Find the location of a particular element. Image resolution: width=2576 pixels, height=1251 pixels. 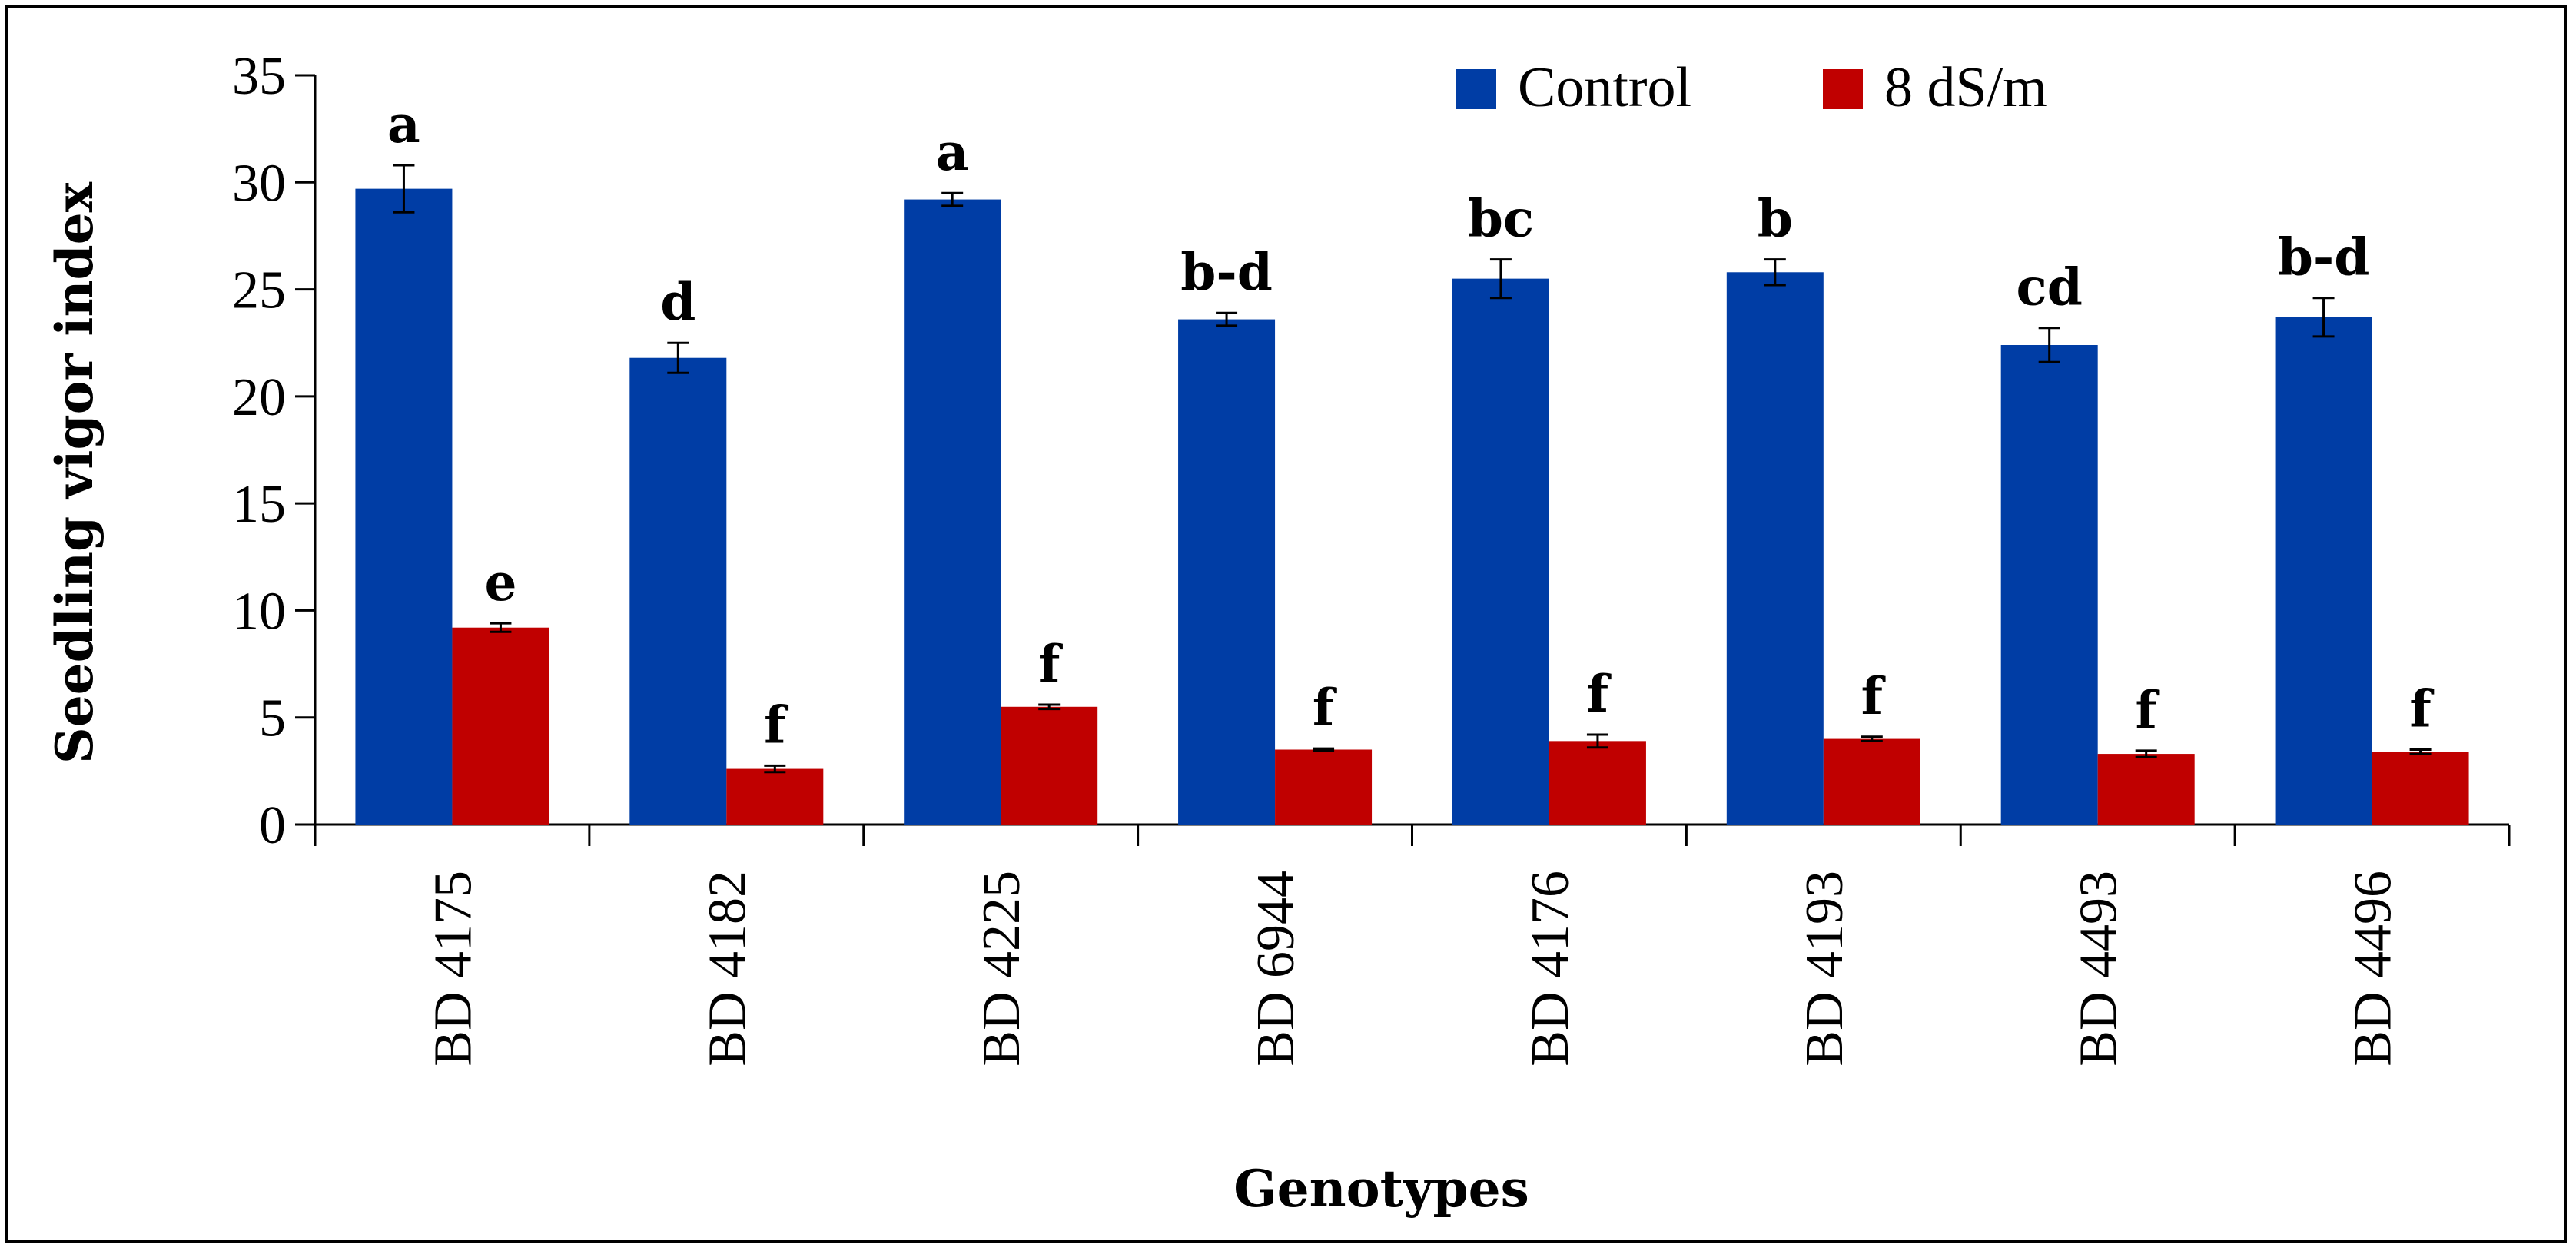

y-tick-label: 15 is located at coordinates (259, 505).